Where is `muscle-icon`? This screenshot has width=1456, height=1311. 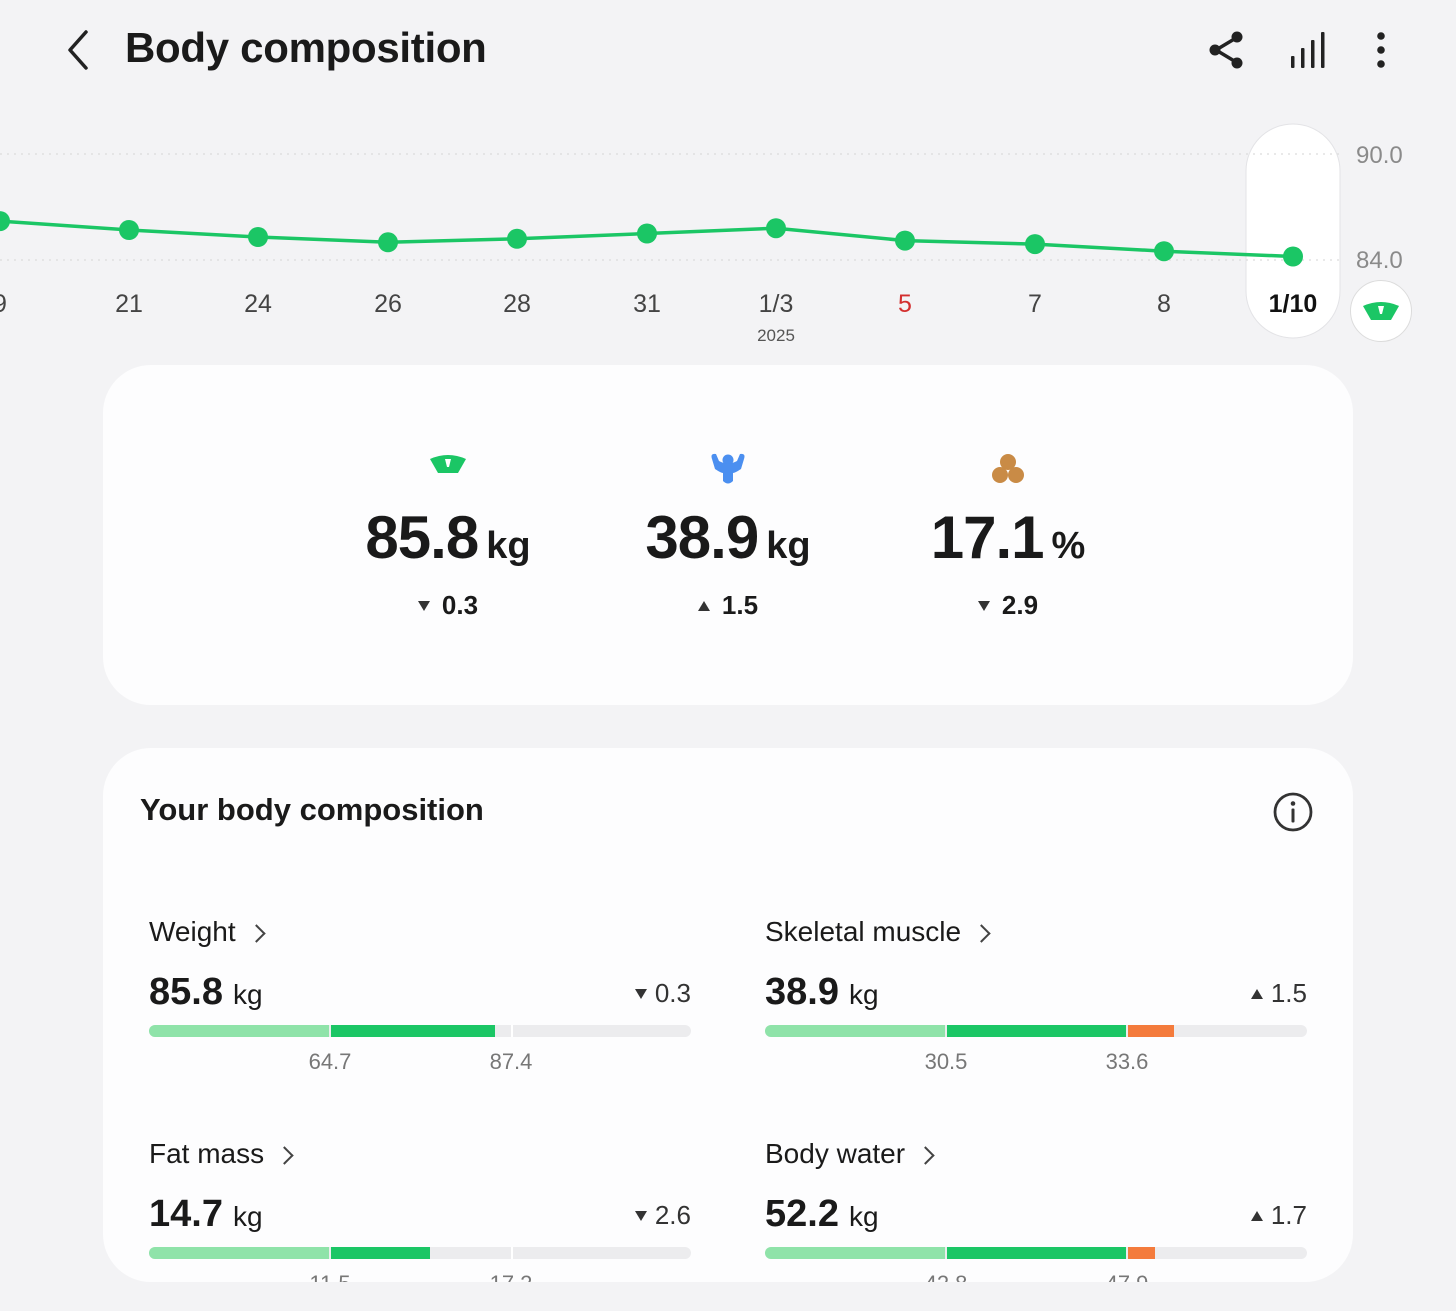
muscle-icon is located at coordinates (728, 468).